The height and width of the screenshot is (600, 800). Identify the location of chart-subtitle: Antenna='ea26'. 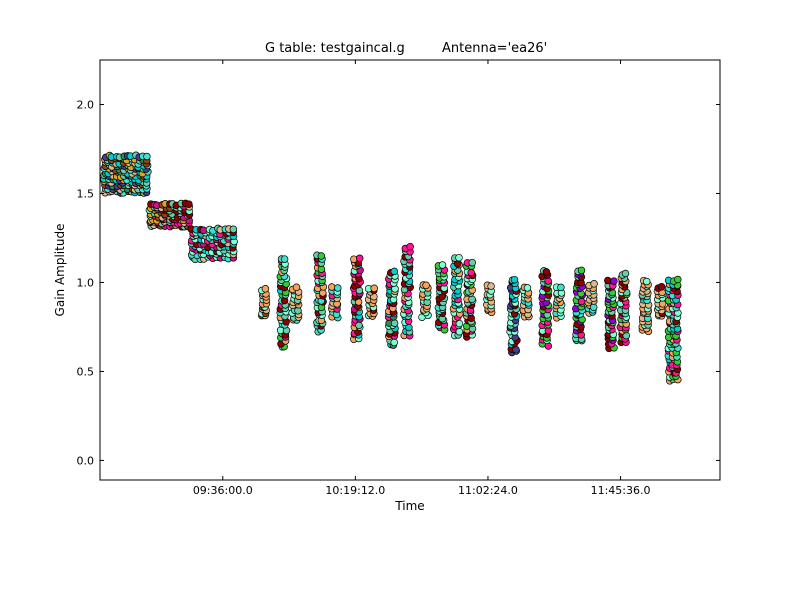
(494, 48).